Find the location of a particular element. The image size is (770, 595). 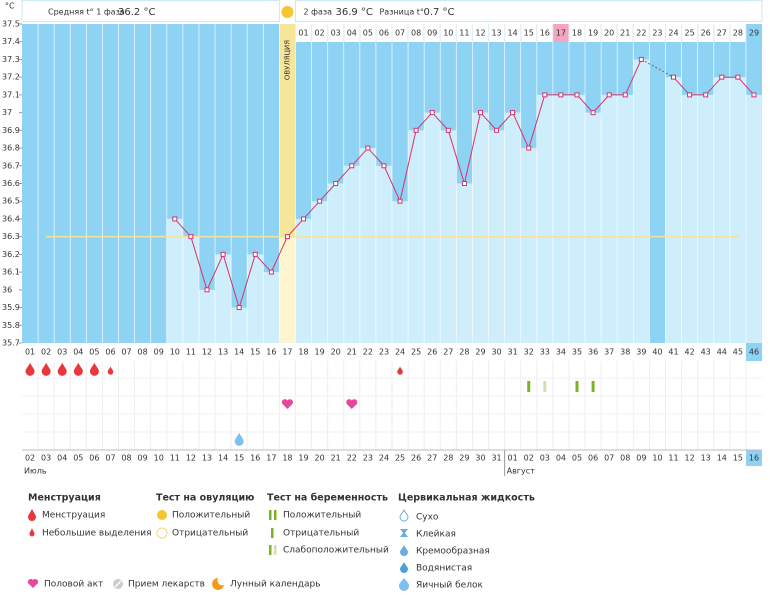

y-tick-label: 37.2 is located at coordinates (11, 77).